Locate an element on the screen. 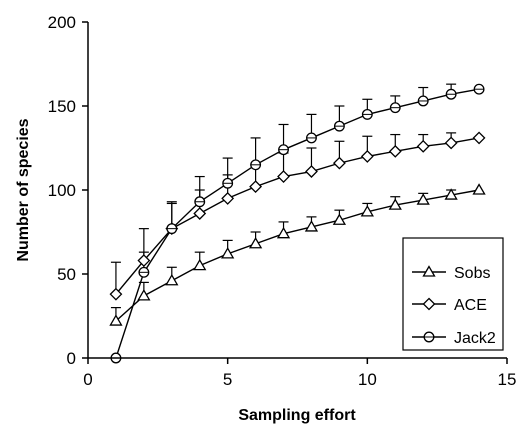  legend-box is located at coordinates (453, 294).